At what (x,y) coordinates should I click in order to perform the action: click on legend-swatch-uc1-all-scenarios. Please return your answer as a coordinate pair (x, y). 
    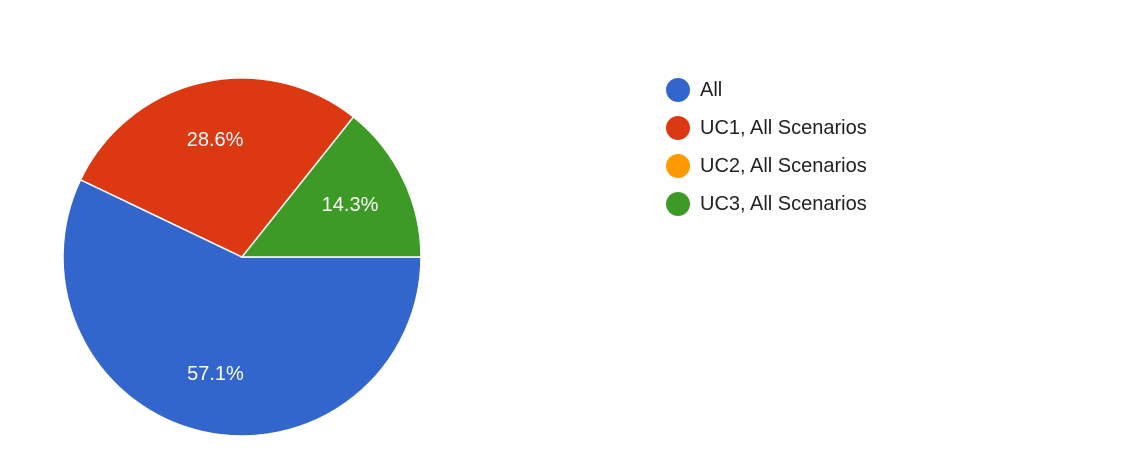
    Looking at the image, I should click on (678, 128).